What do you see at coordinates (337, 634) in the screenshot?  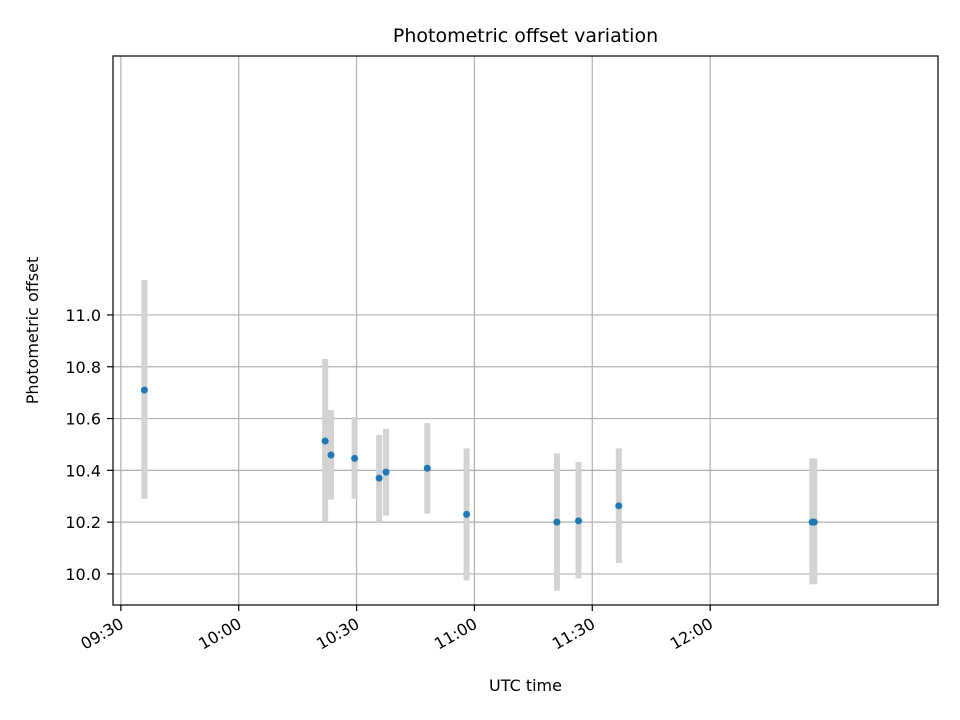 I see `x-tick-label: 10:30` at bounding box center [337, 634].